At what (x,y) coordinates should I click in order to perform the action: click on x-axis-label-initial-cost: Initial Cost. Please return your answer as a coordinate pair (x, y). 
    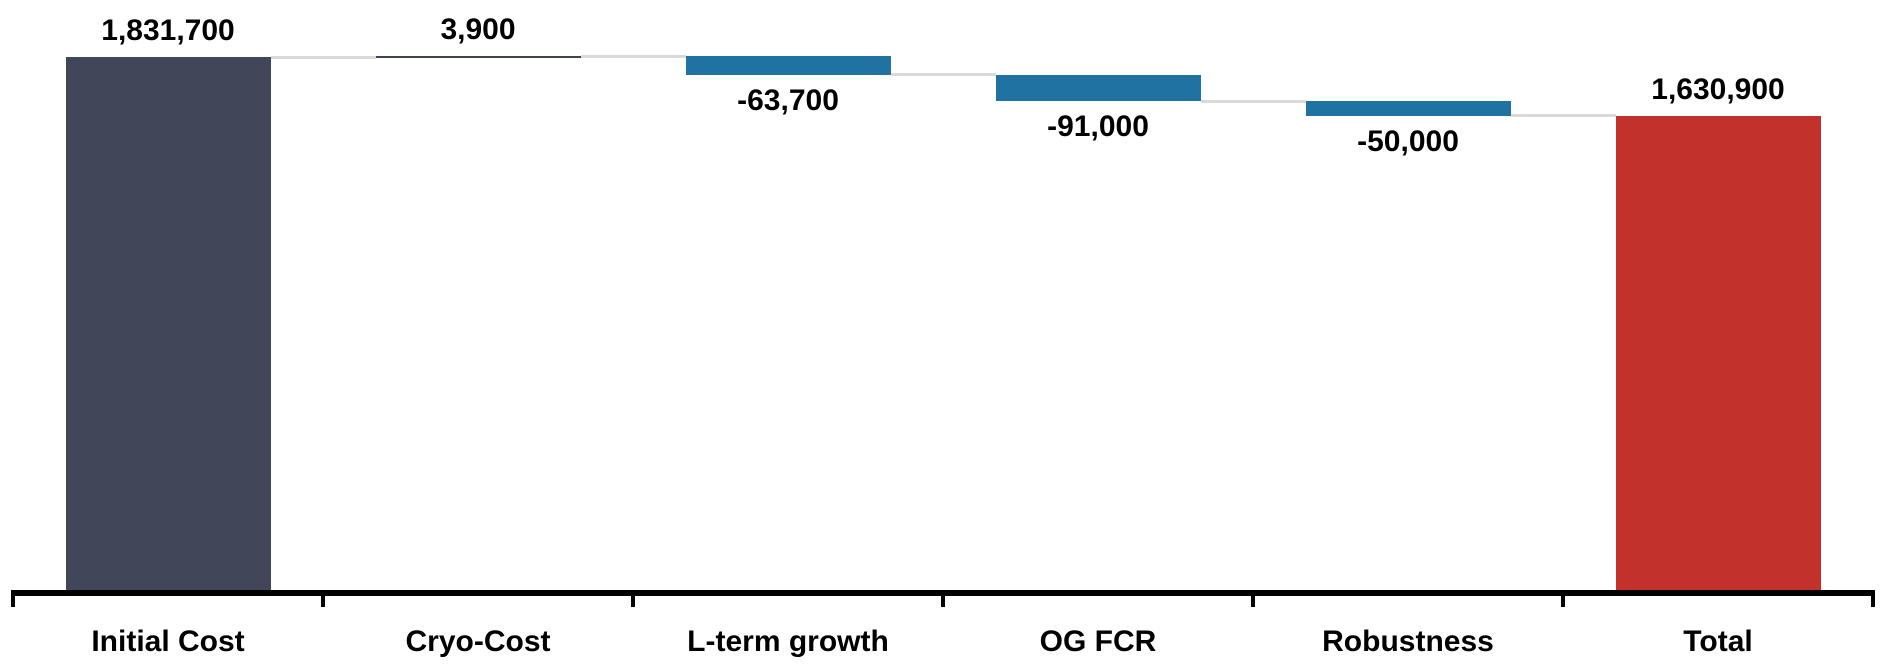
    Looking at the image, I should click on (168, 641).